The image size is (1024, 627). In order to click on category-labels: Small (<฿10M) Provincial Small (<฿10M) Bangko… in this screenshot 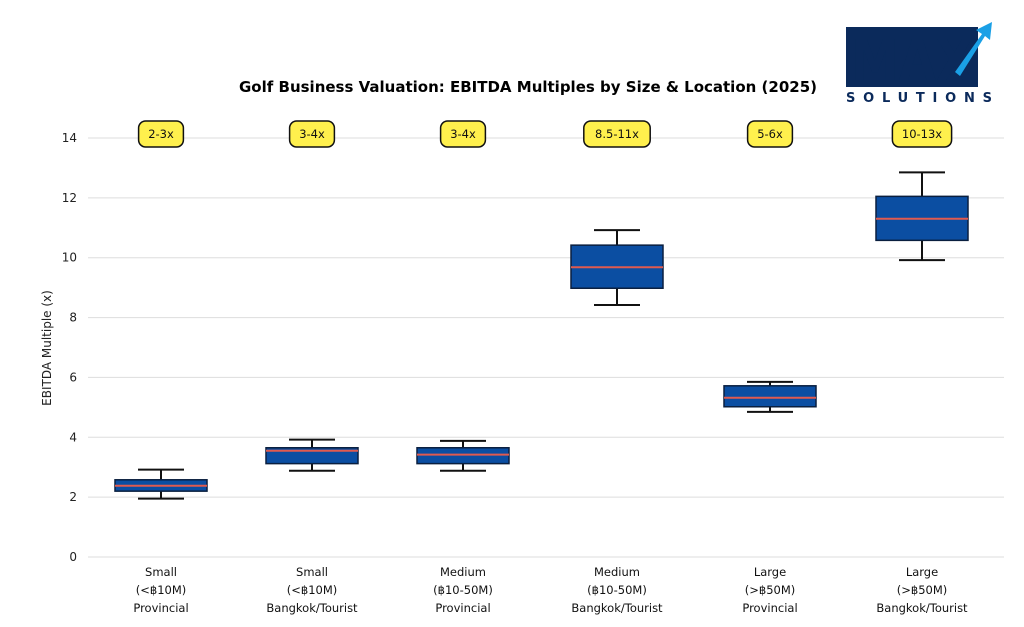, I will do `click(550, 590)`.